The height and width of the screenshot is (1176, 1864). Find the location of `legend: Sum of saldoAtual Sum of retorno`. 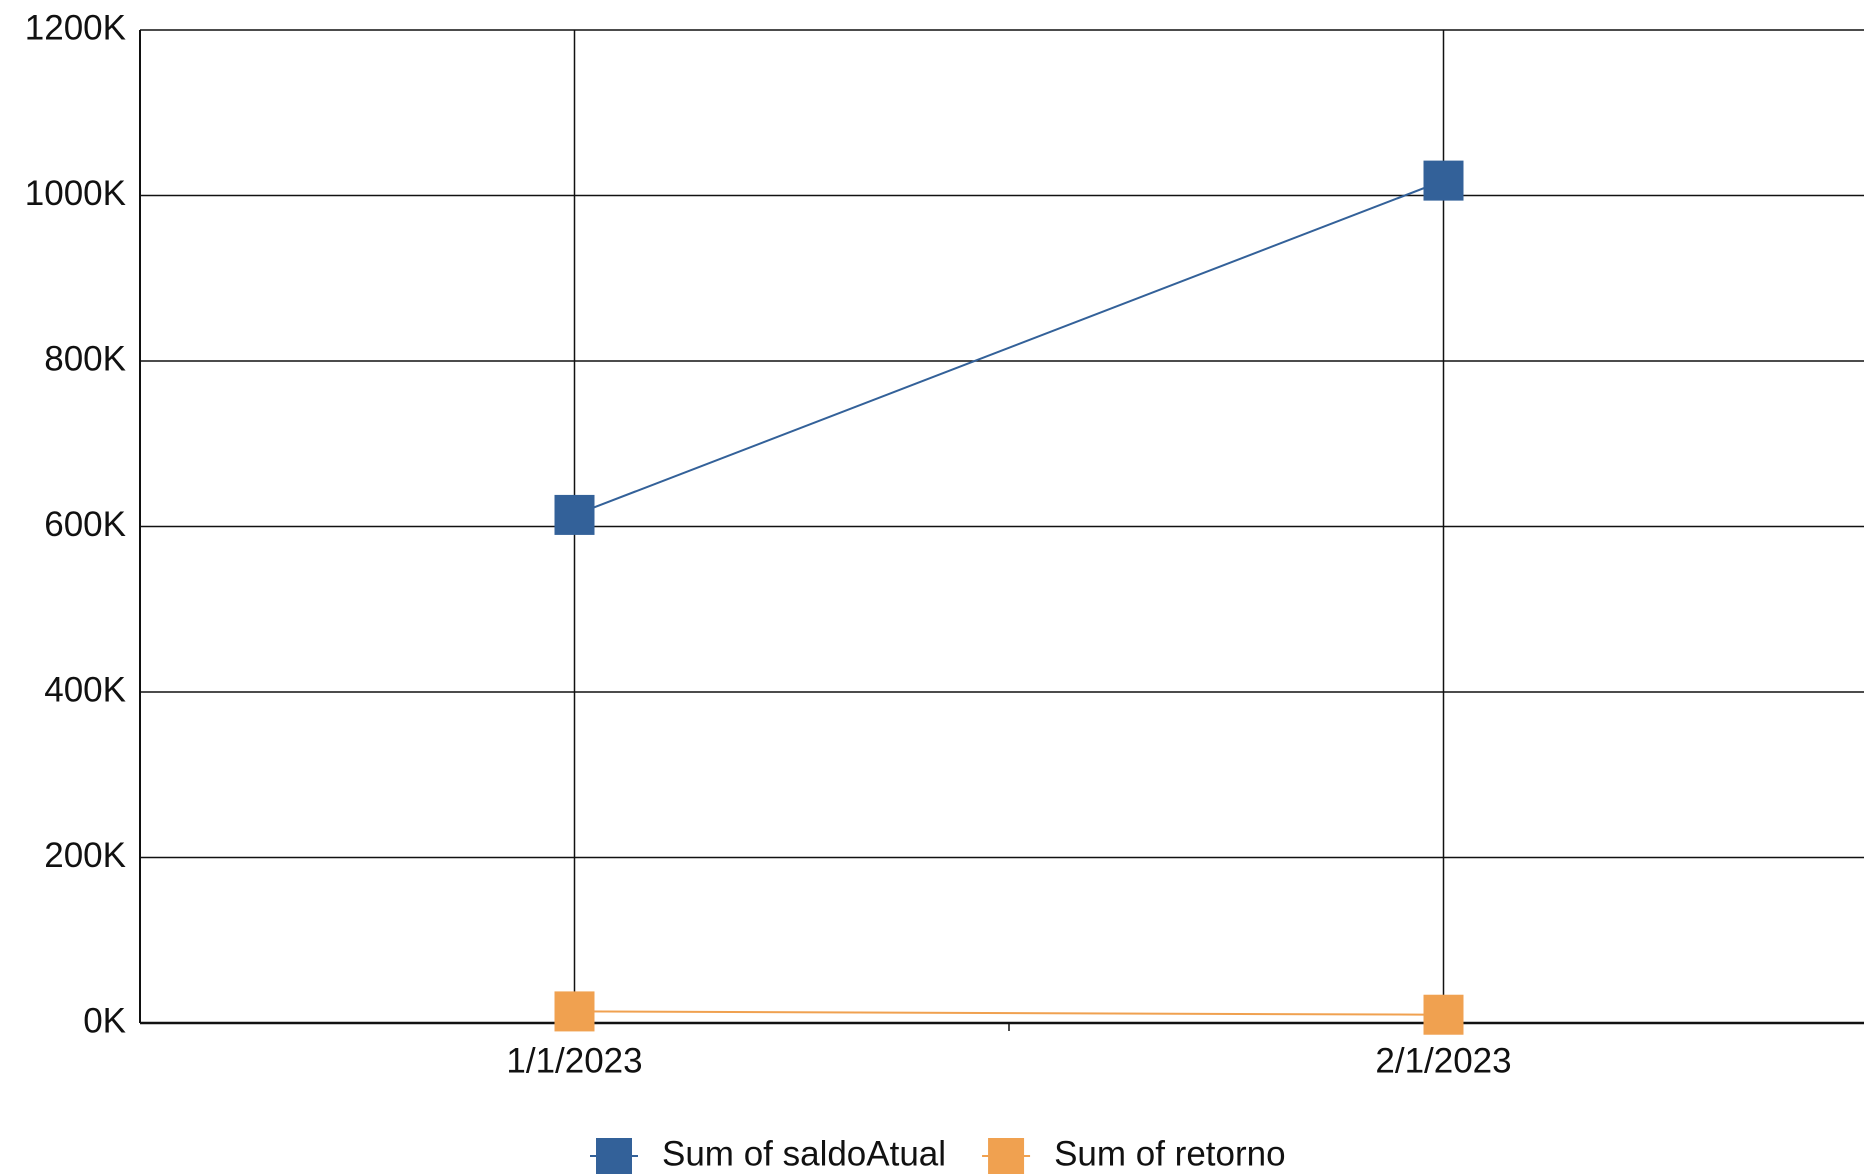

legend: Sum of saldoAtual Sum of retorno is located at coordinates (938, 1154).